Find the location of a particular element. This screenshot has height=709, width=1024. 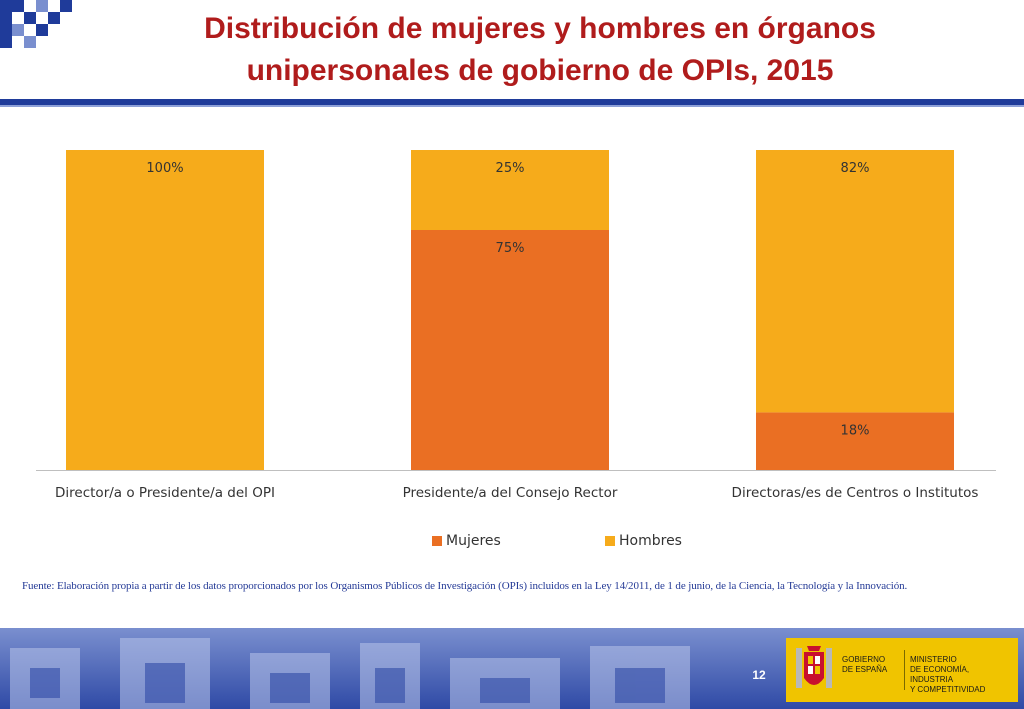

legend-mujeres: Mujeres is located at coordinates (466, 541).